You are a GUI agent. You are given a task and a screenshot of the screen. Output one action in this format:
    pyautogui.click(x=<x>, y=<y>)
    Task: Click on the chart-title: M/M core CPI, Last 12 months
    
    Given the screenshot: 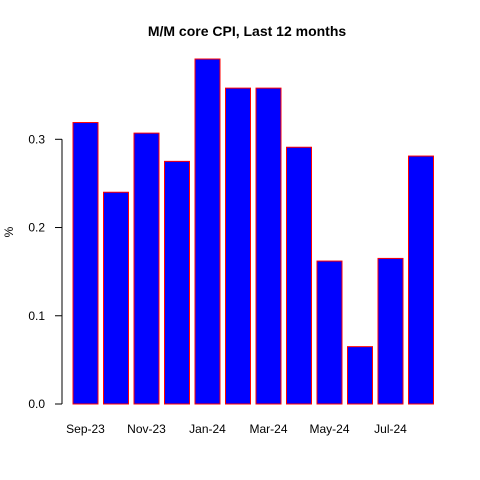 What is the action you would take?
    pyautogui.click(x=247, y=31)
    